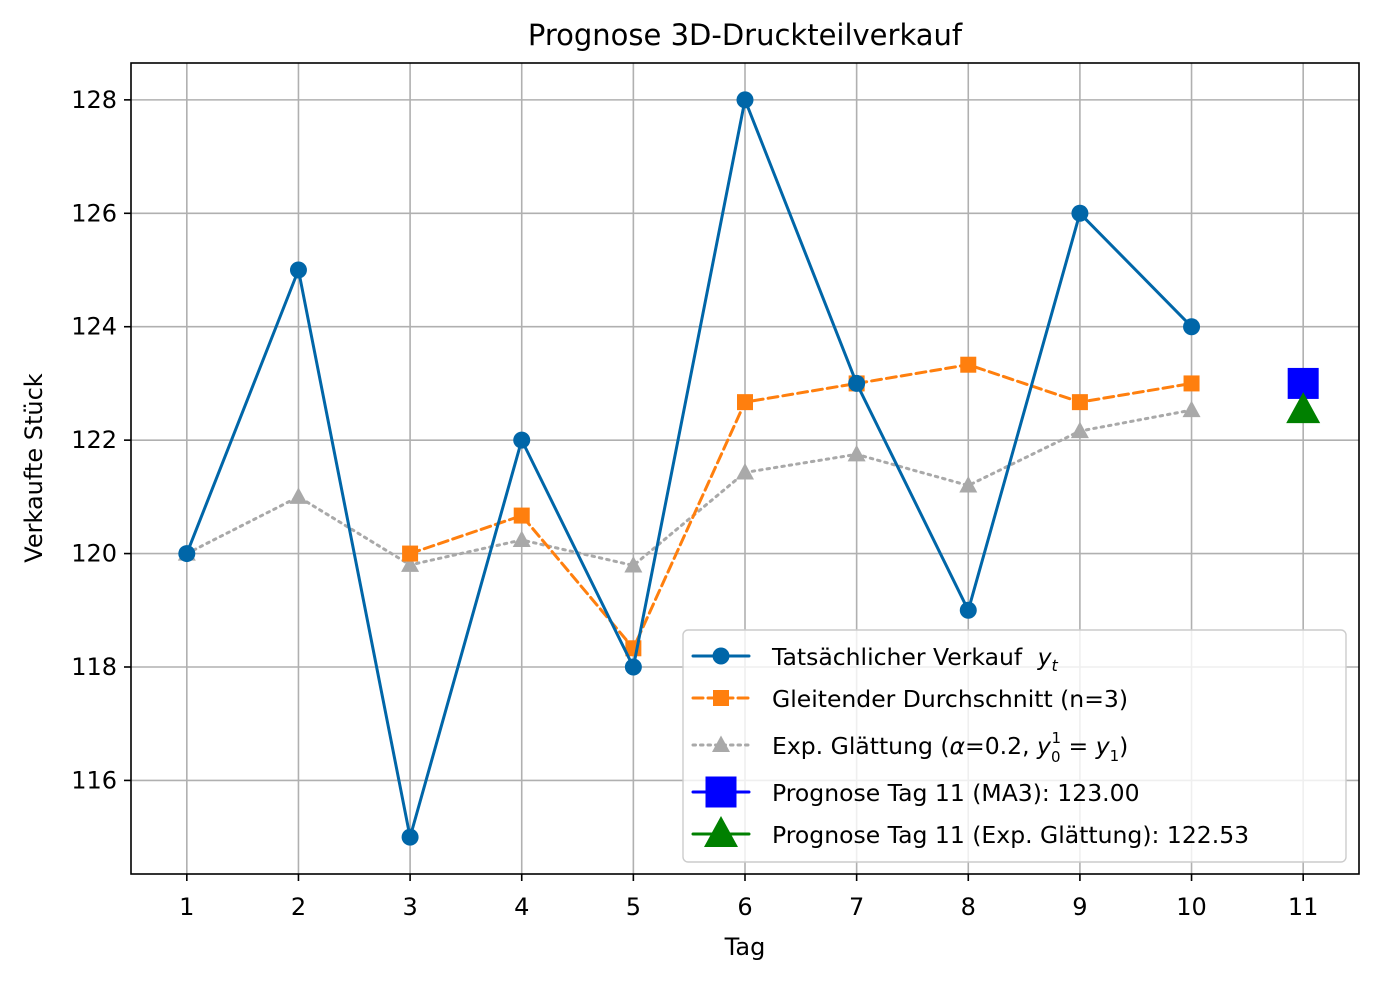  What do you see at coordinates (1191, 907) in the screenshot?
I see `x-tick-label: 10` at bounding box center [1191, 907].